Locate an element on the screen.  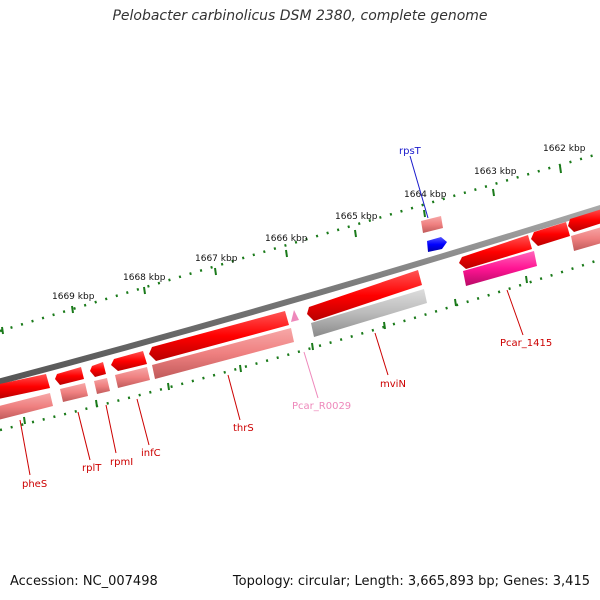
leader-infC is located at coordinates (143, 422).